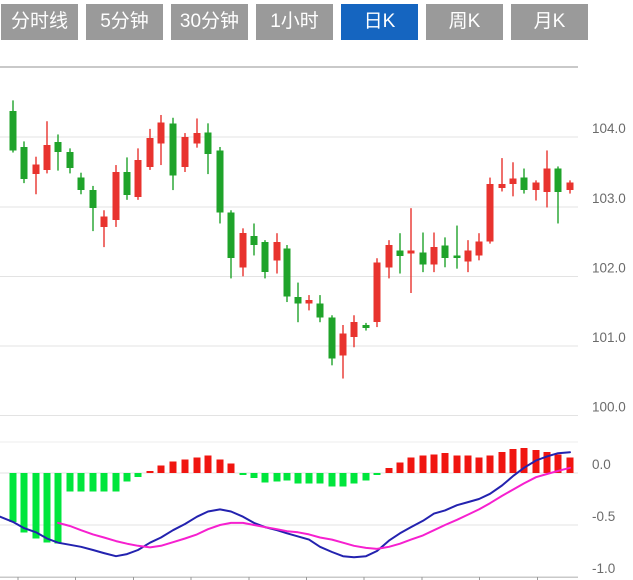 This screenshot has height=580, width=633. Describe the element at coordinates (609, 128) in the screenshot. I see `price-axis-label: 104.0` at that location.